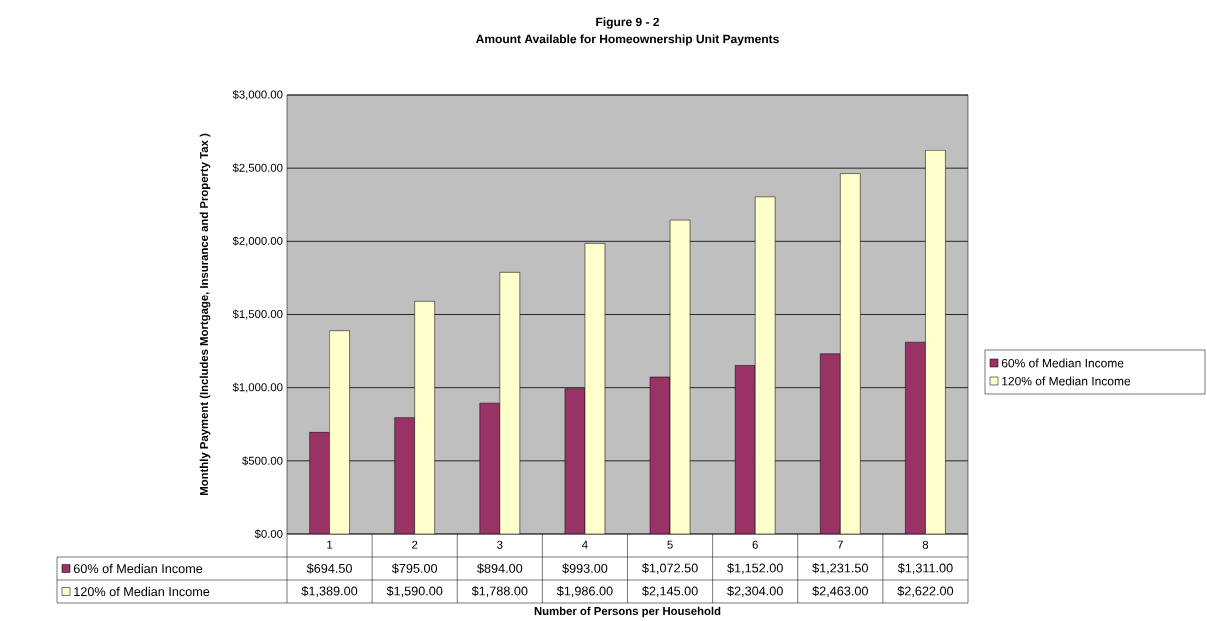 Image resolution: width=1207 pixels, height=621 pixels. I want to click on data-label: $1,152.00, so click(755, 568).